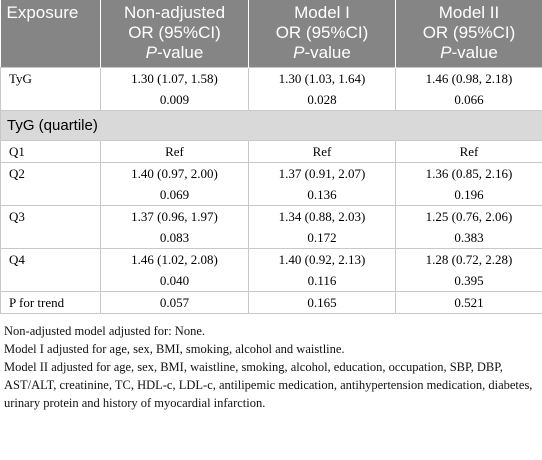 This screenshot has width=542, height=460. I want to click on value-cell: 1.34 (0.88, 2.03) 0.172, so click(322, 227).